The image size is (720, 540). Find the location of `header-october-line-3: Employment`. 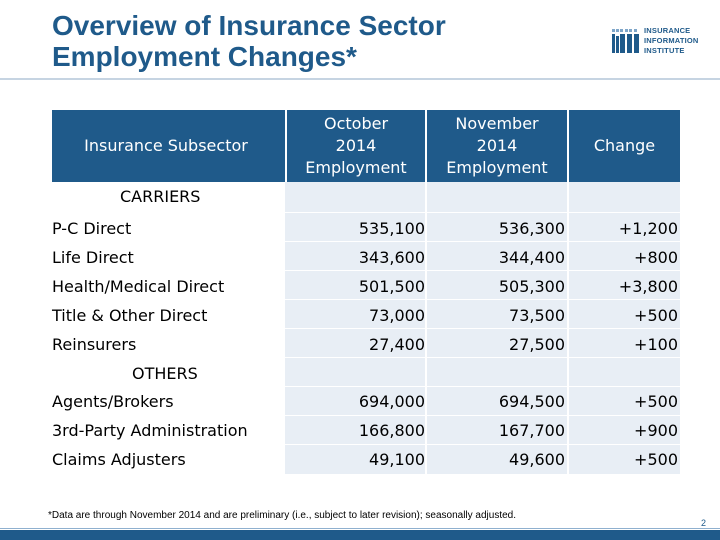

header-october-line-3: Employment is located at coordinates (356, 167).